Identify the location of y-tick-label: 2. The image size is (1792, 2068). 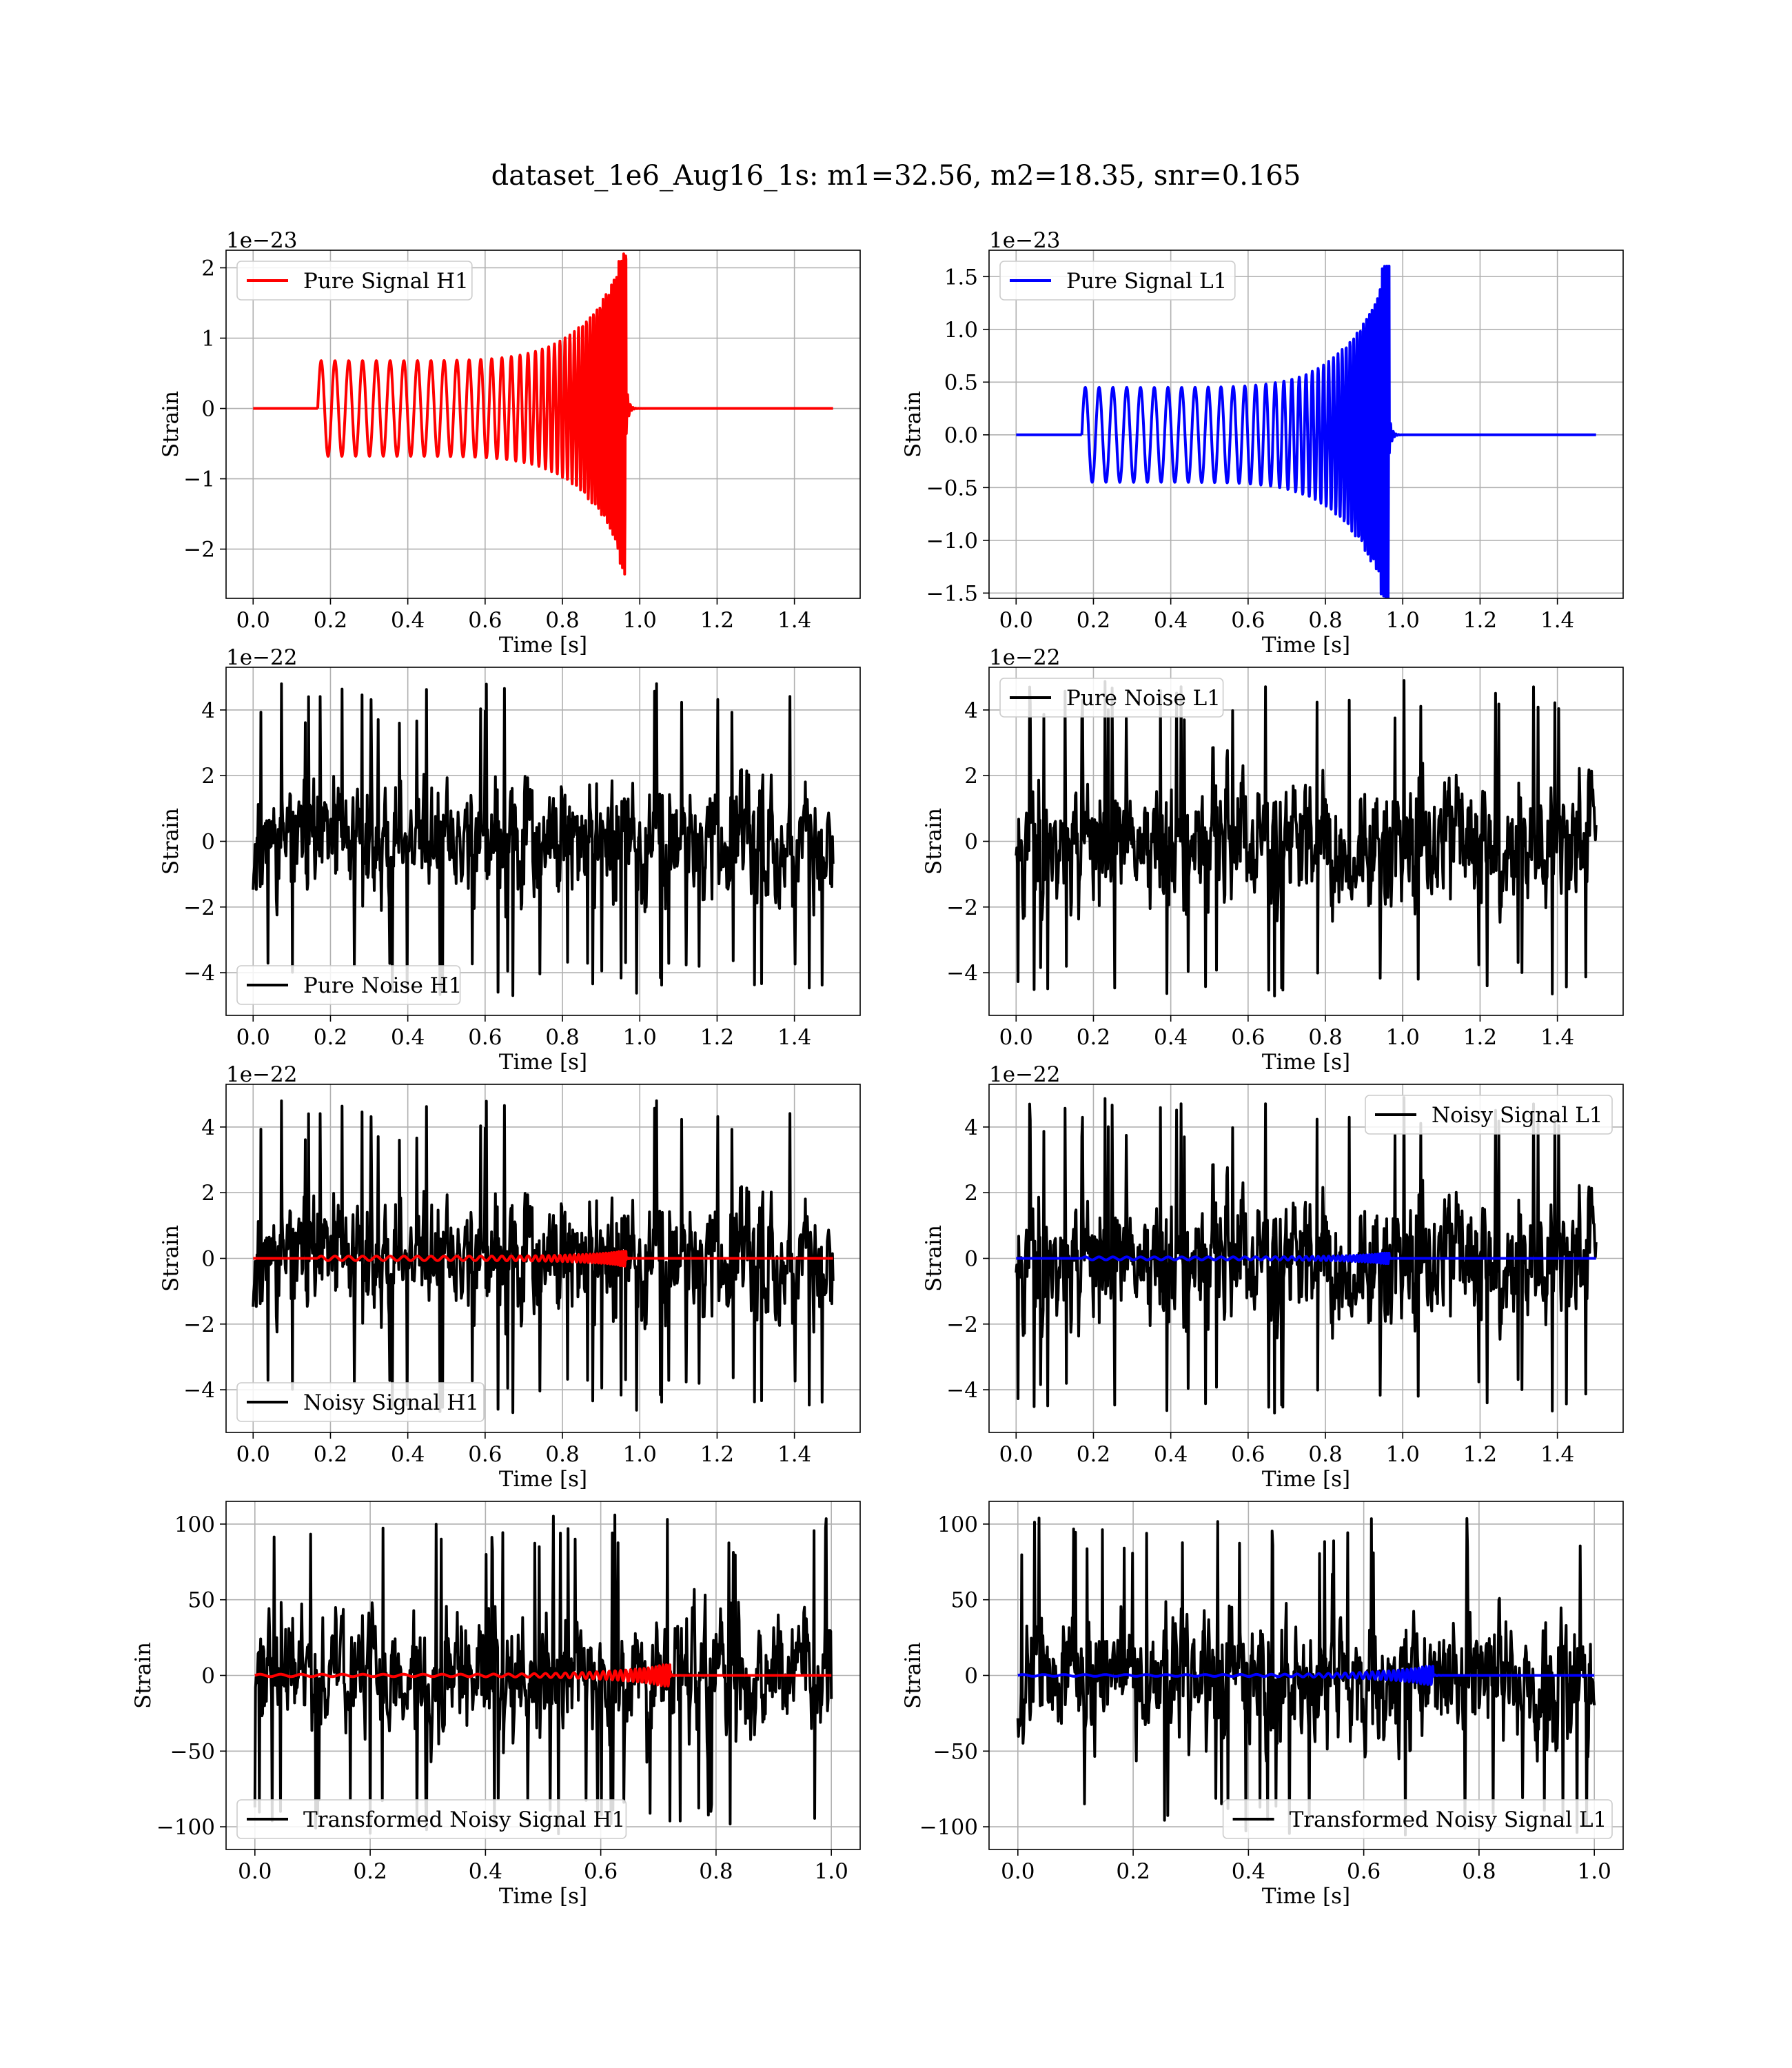
(971, 776).